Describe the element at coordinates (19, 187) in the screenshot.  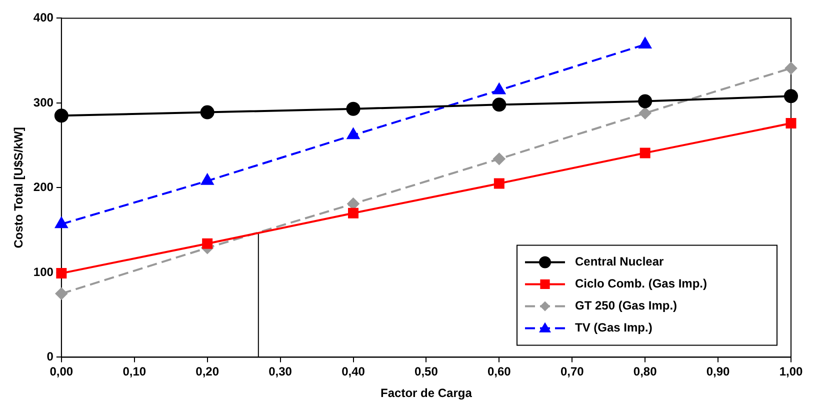
I see `y-axis-title: Costo Total [U$S/kW]` at that location.